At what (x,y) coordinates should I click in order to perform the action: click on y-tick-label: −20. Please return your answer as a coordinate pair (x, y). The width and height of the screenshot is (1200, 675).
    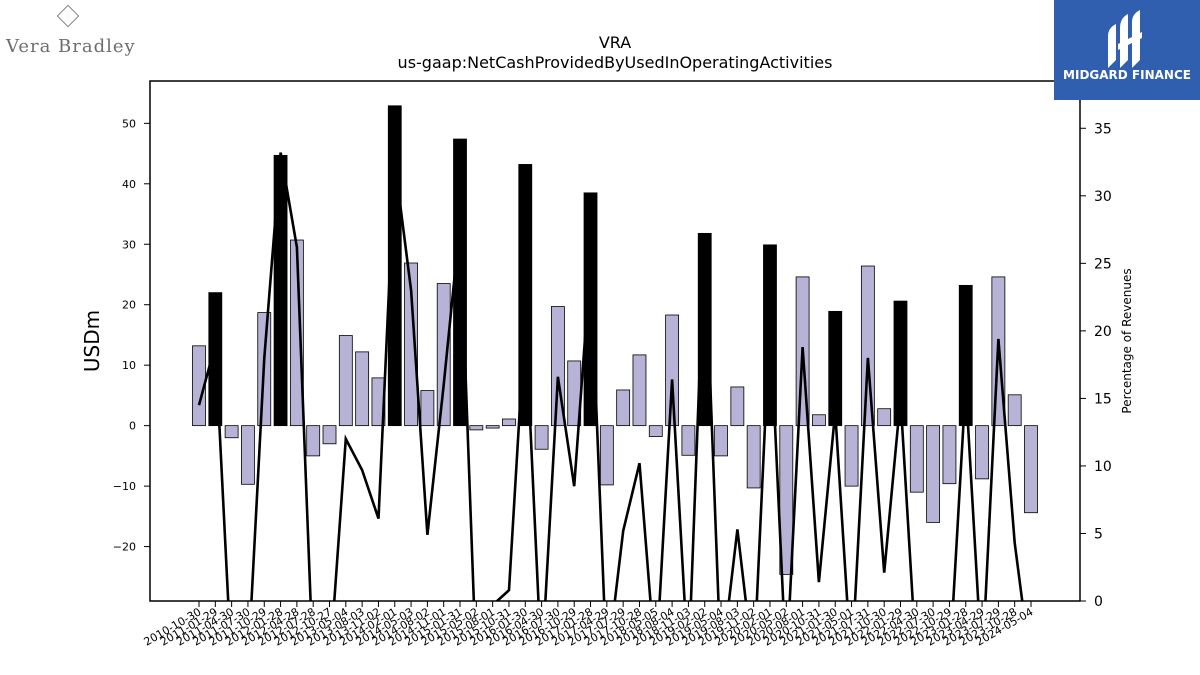
    Looking at the image, I should click on (124, 547).